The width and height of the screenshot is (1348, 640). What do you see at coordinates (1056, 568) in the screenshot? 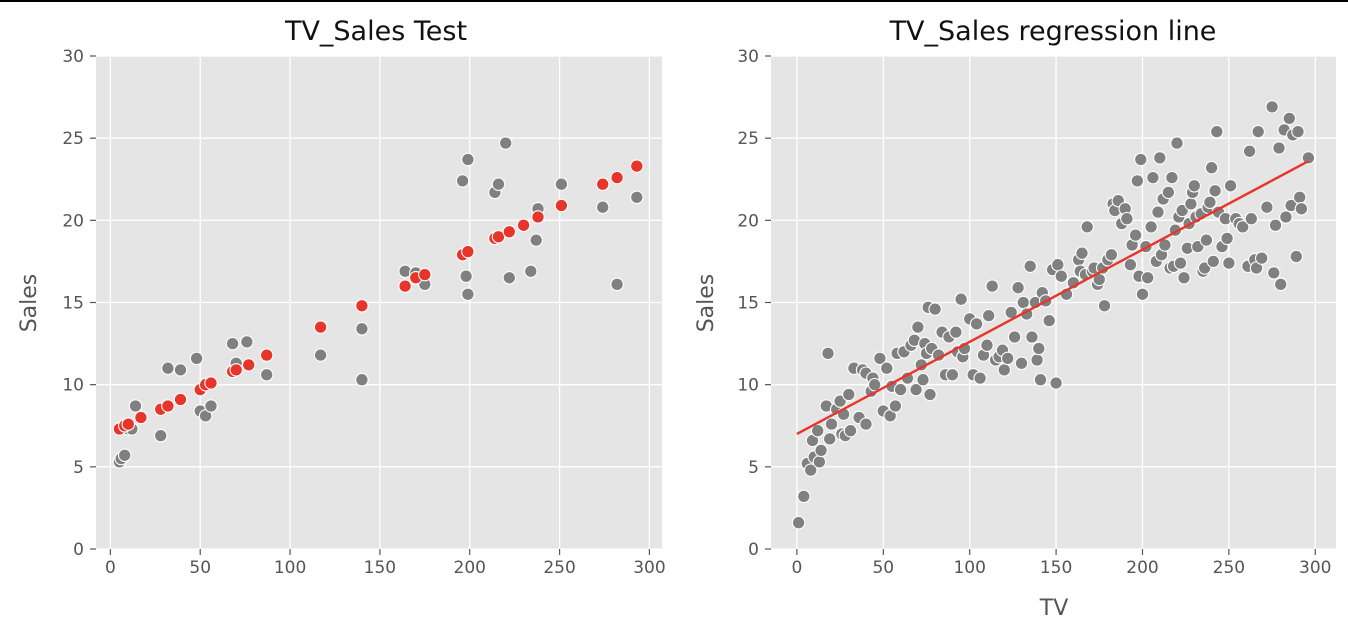
I see `x-tick-label: 150` at bounding box center [1056, 568].